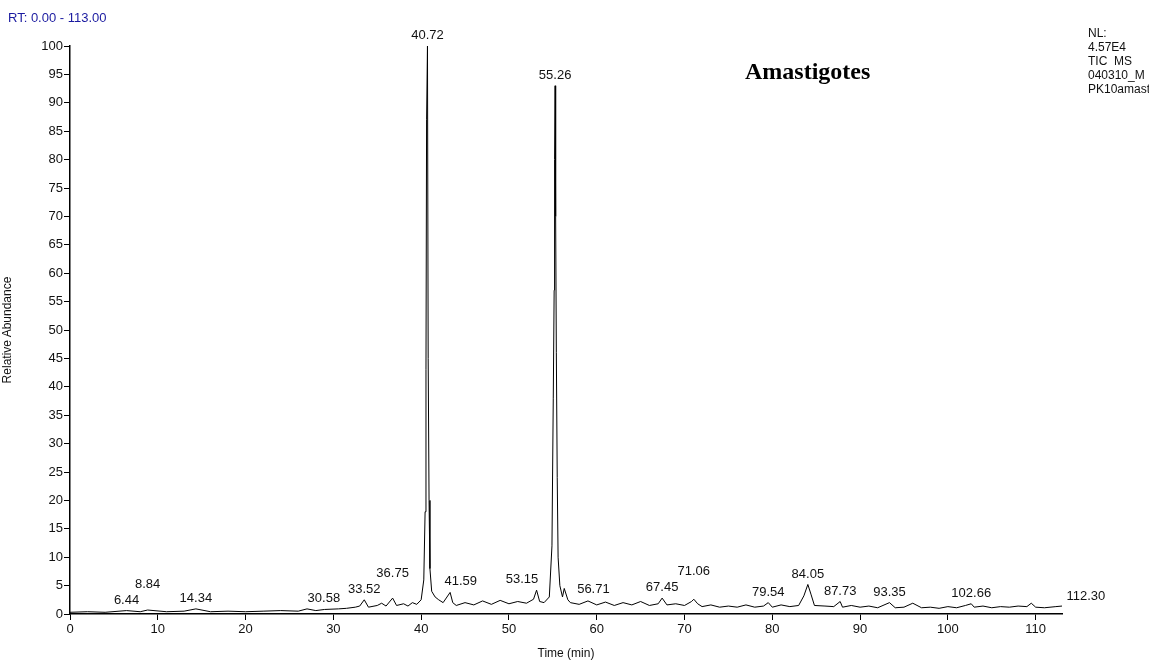 This screenshot has height=661, width=1149. Describe the element at coordinates (55, 272) in the screenshot. I see `y-tick-label: 60` at that location.